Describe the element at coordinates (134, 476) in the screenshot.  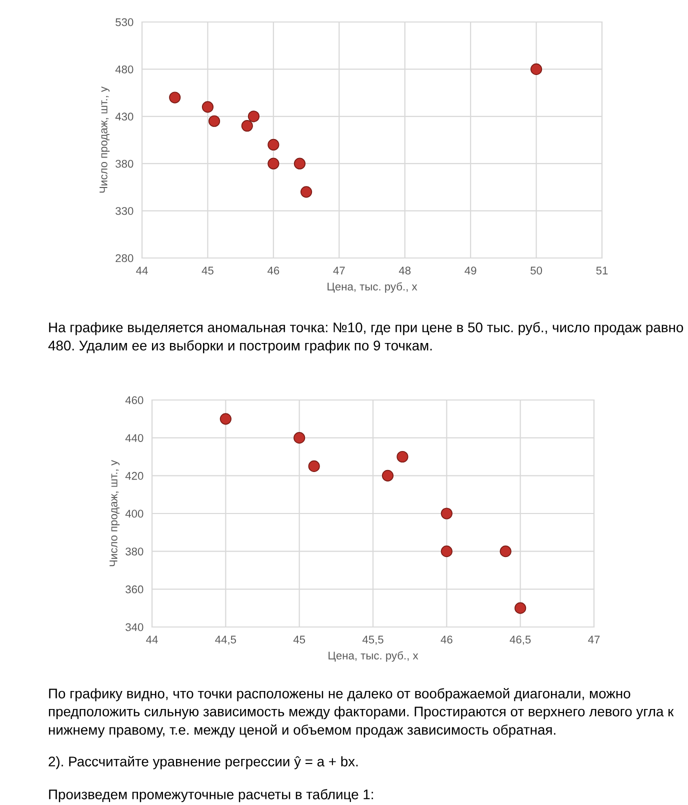
I see `y-tick-label: 420` at that location.